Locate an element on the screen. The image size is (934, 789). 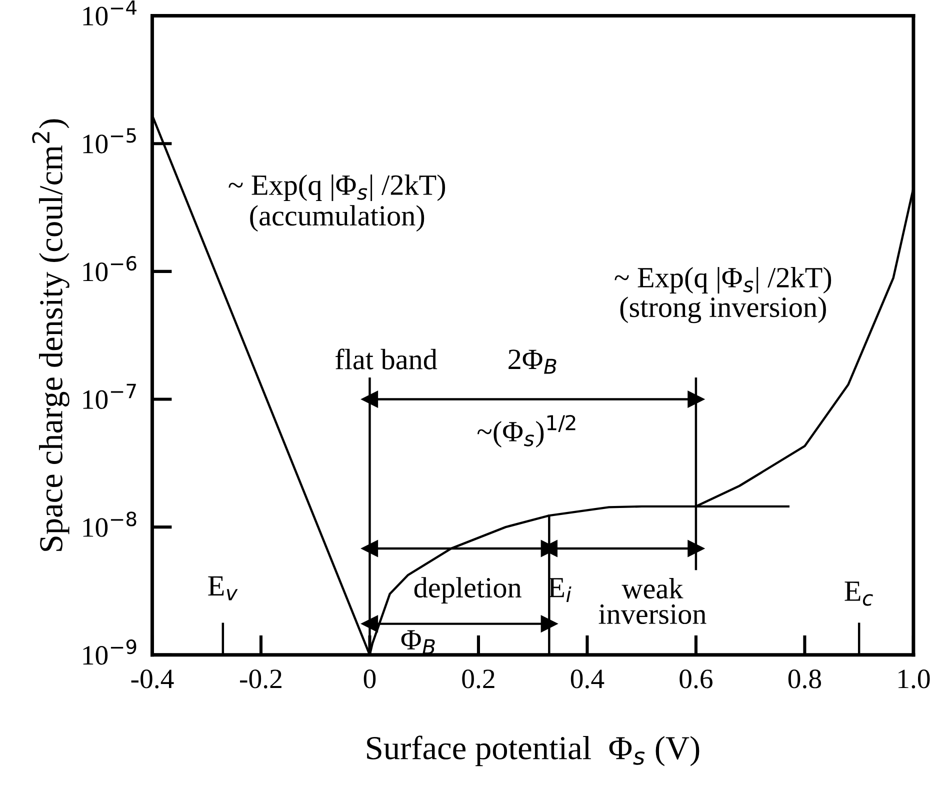
annotation: E$_{i}$ is located at coordinates (560, 590).